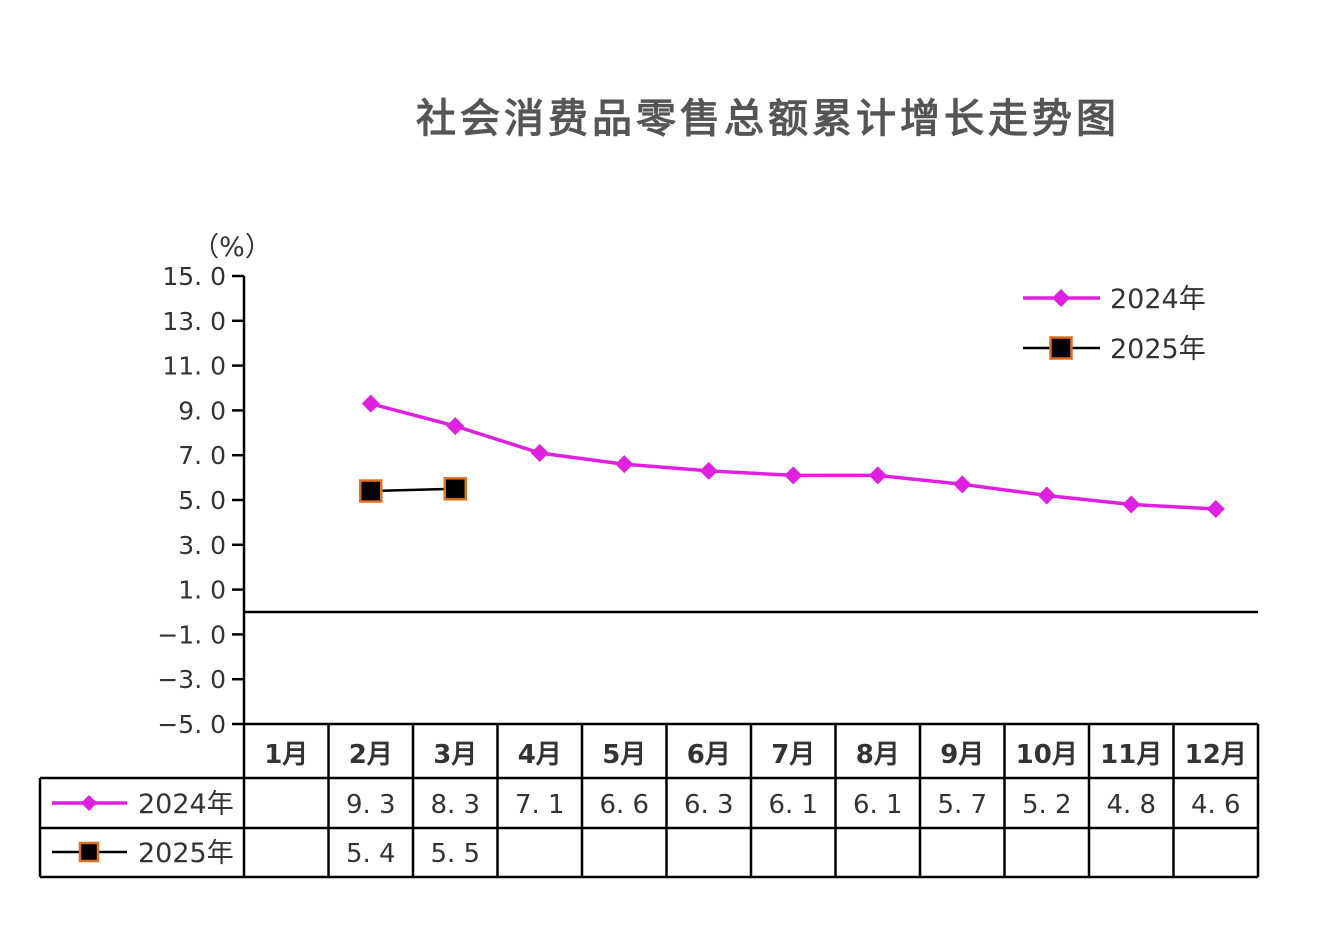  What do you see at coordinates (624, 755) in the screenshot?
I see `x-tick-label: 5月` at bounding box center [624, 755].